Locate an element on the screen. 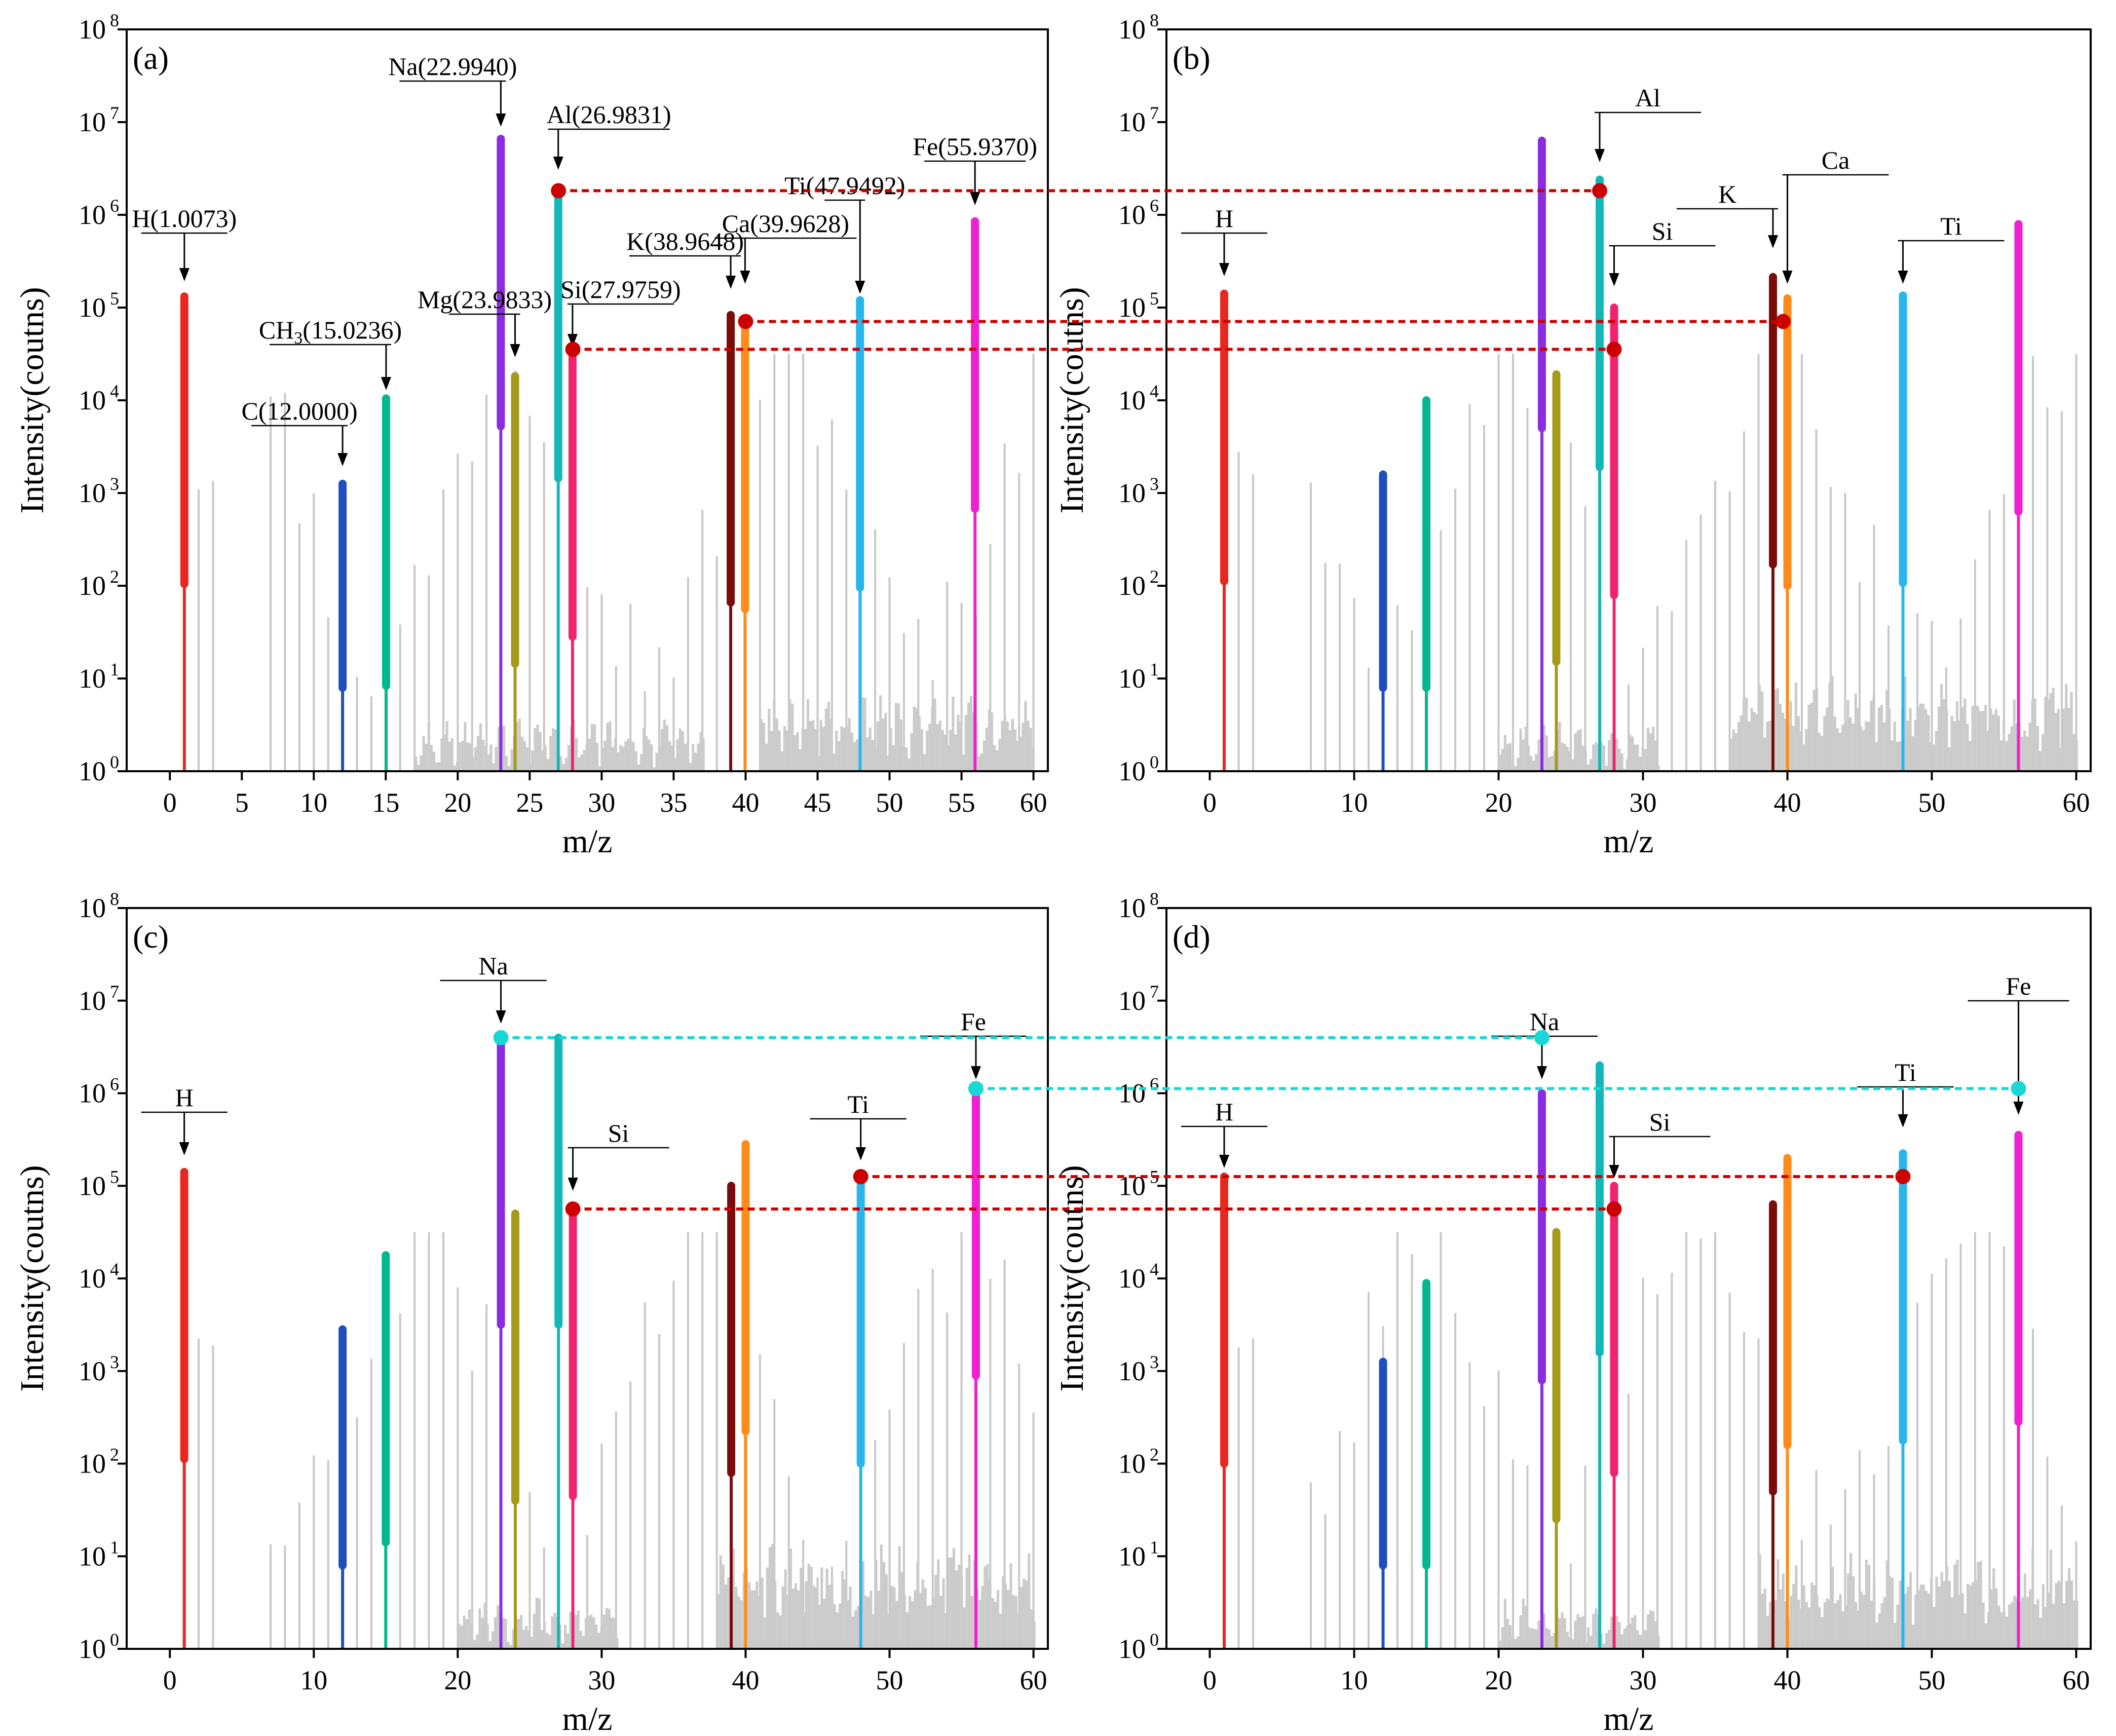  annotation-label: Ti is located at coordinates (1905, 1072).